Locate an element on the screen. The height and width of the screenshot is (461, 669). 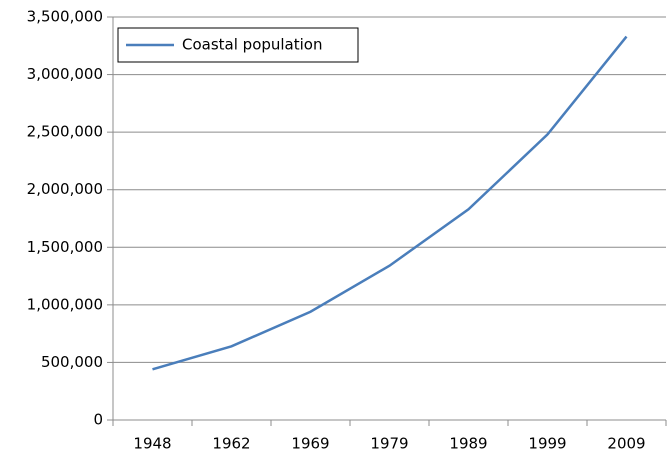
x-tick-label: 1962 is located at coordinates (231, 444).